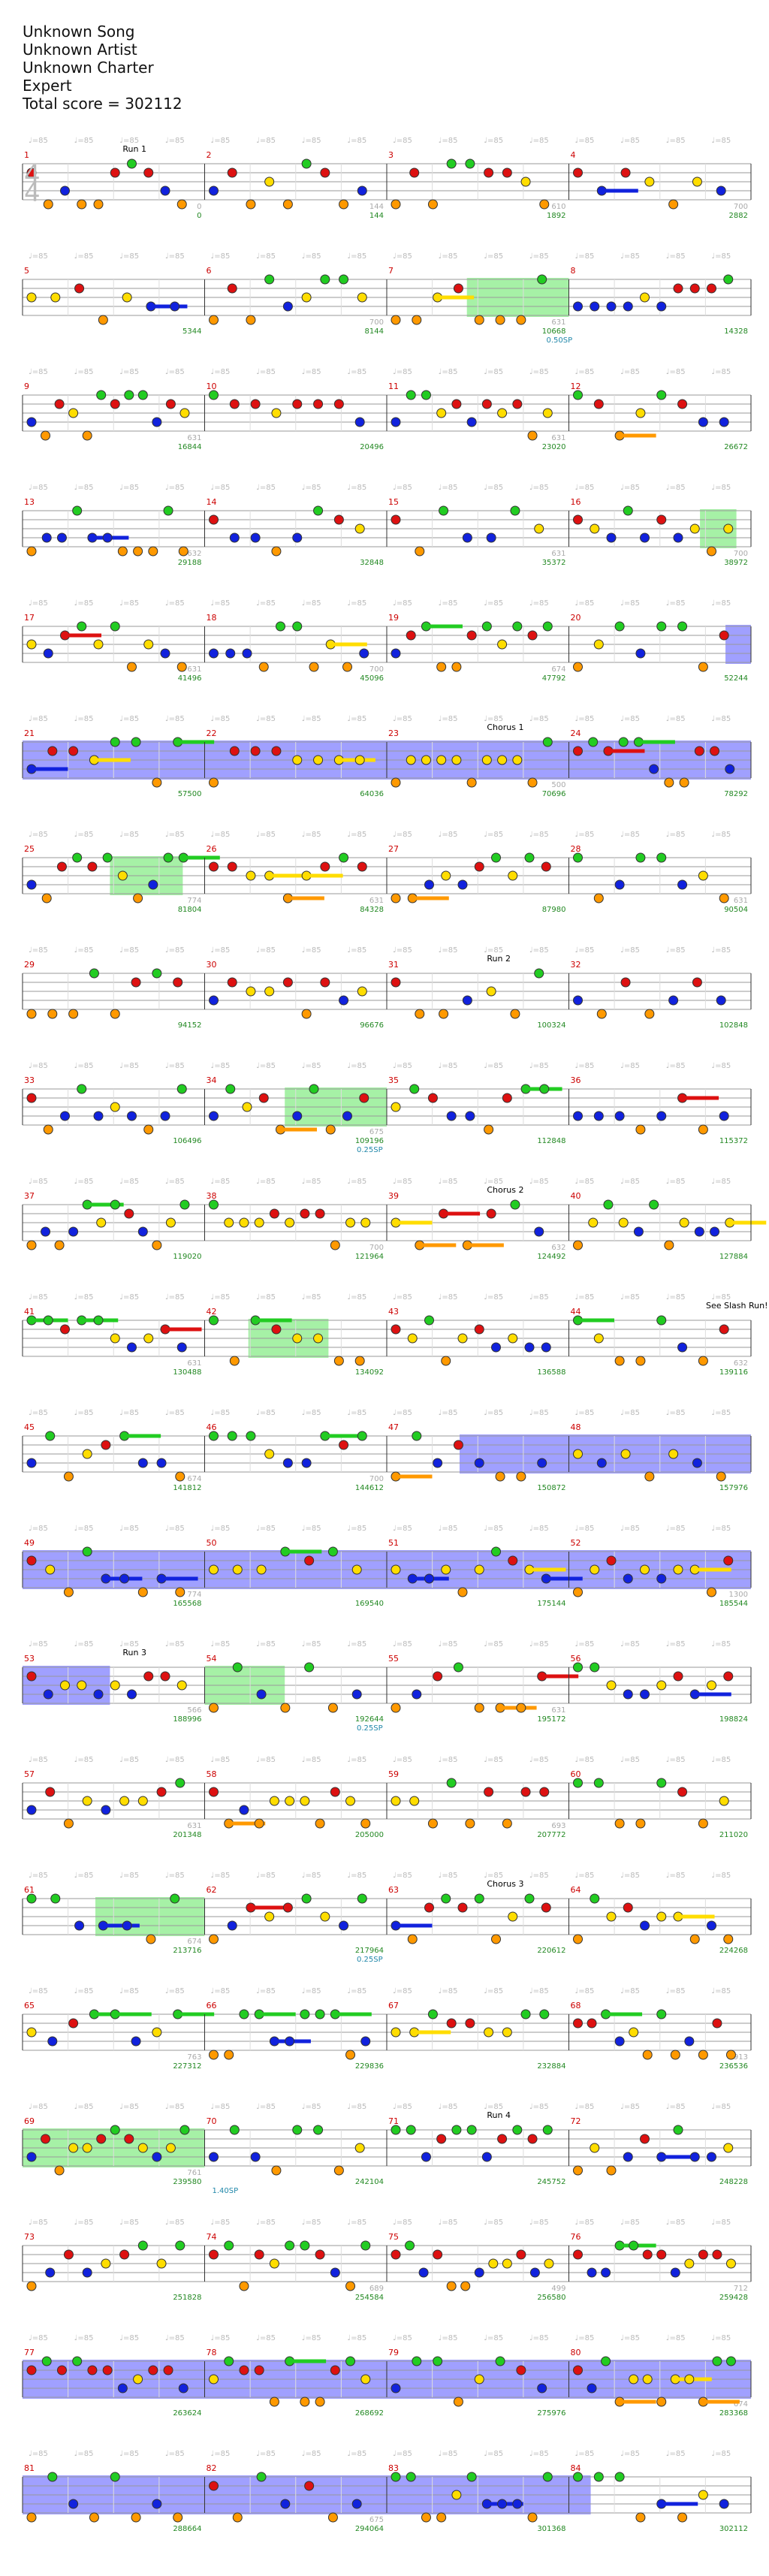  I want to click on star-power-bonus: 1.40SP, so click(226, 2191).